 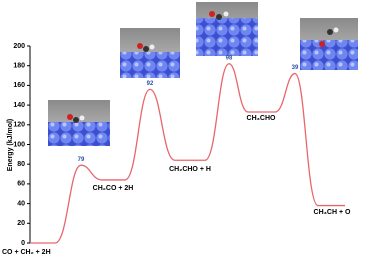 What do you see at coordinates (19, 85) in the screenshot?
I see `y-tick-label: 160` at bounding box center [19, 85].